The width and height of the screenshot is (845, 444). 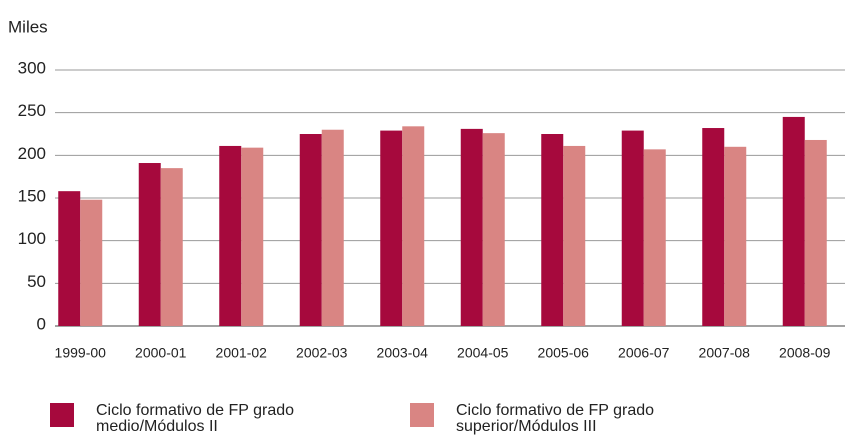 I want to click on y-tick-label: 100, so click(x=32, y=238).